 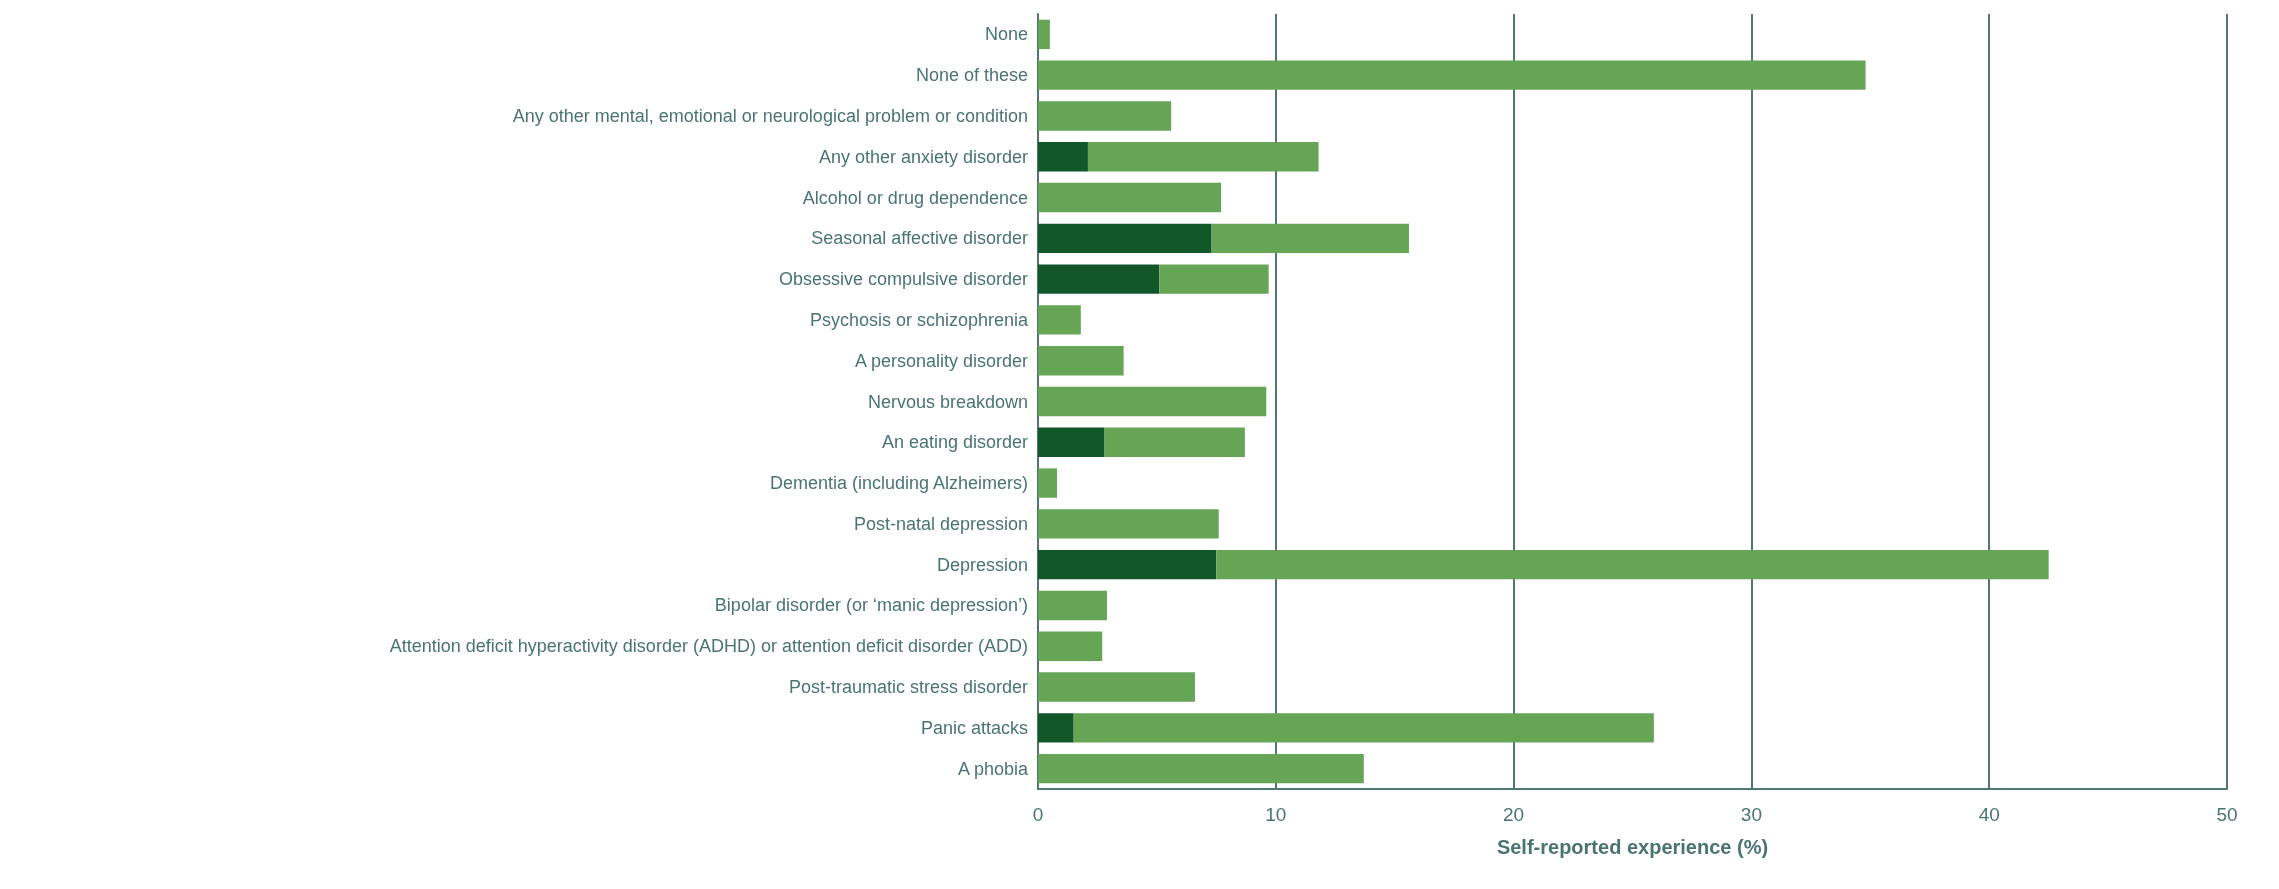 I want to click on x-tick-label: 10, so click(x=1276, y=814).